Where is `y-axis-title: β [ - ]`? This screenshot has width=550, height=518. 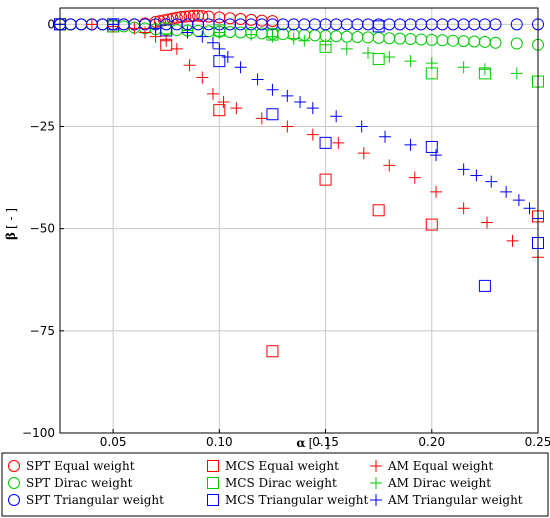 y-axis-title: β [ - ] is located at coordinates (11, 224).